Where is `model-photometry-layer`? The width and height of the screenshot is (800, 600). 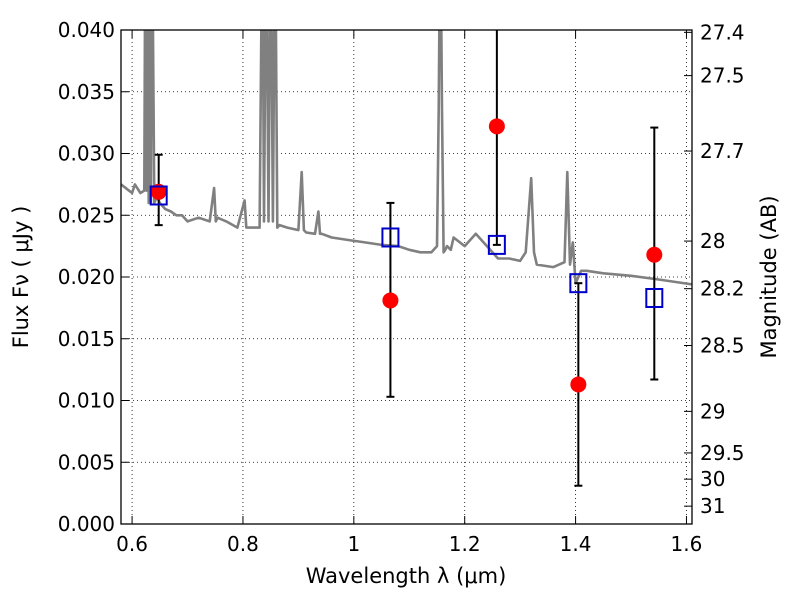 model-photometry-layer is located at coordinates (406, 246).